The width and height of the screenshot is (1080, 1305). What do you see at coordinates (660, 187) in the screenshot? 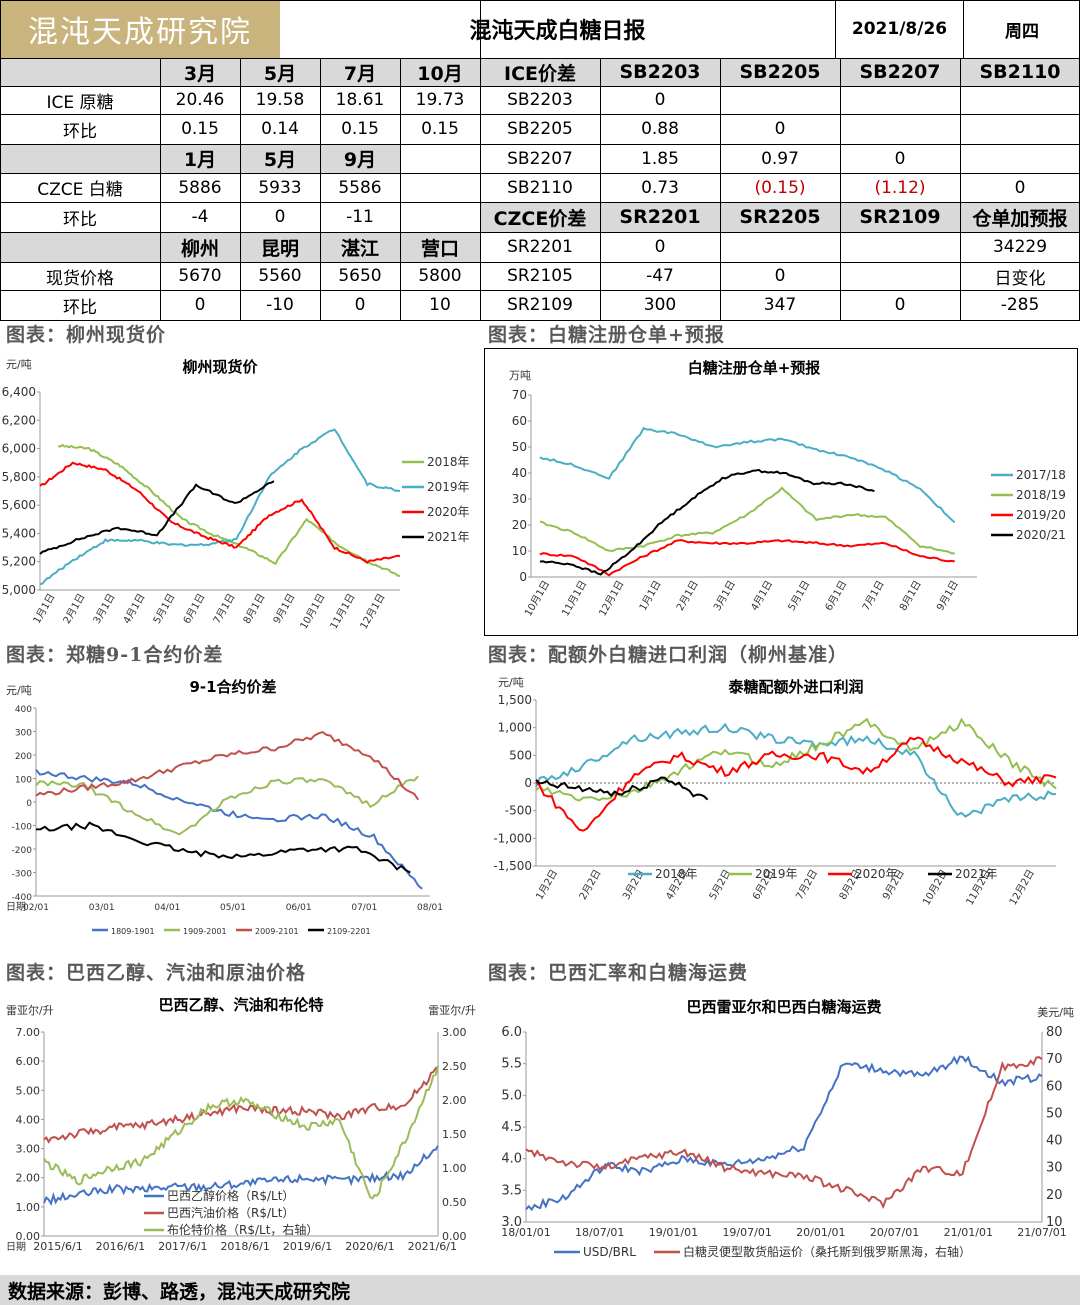
I see `ice-spread-value: 0.73` at bounding box center [660, 187].